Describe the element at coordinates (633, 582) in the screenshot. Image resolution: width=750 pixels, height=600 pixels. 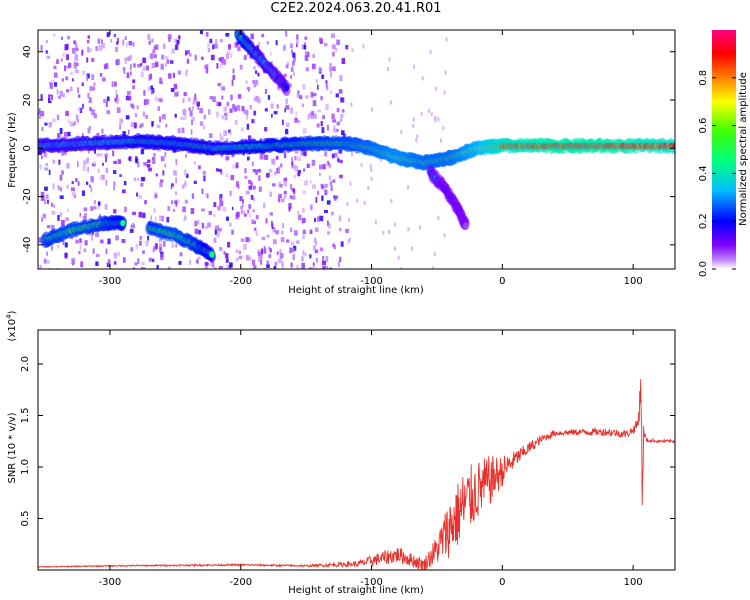
I see `x-tick-label: 100` at that location.